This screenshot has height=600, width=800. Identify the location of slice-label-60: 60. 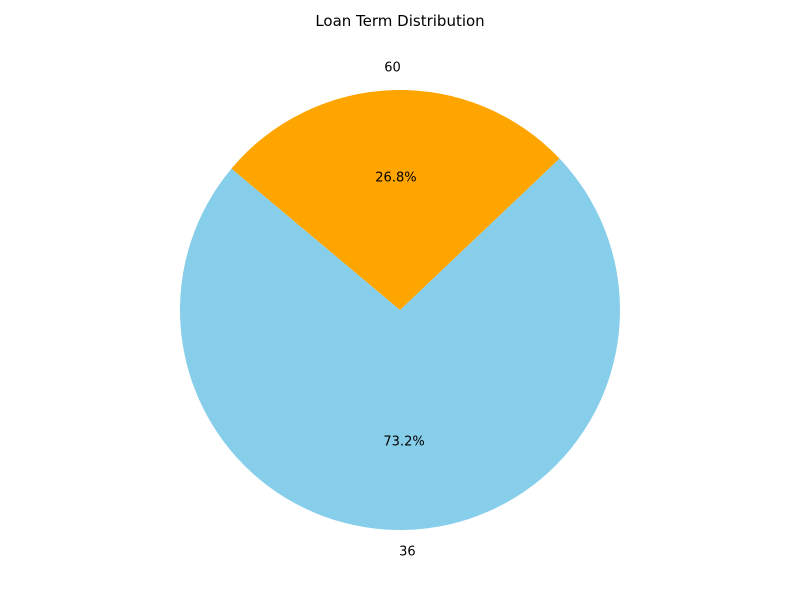
(392, 68).